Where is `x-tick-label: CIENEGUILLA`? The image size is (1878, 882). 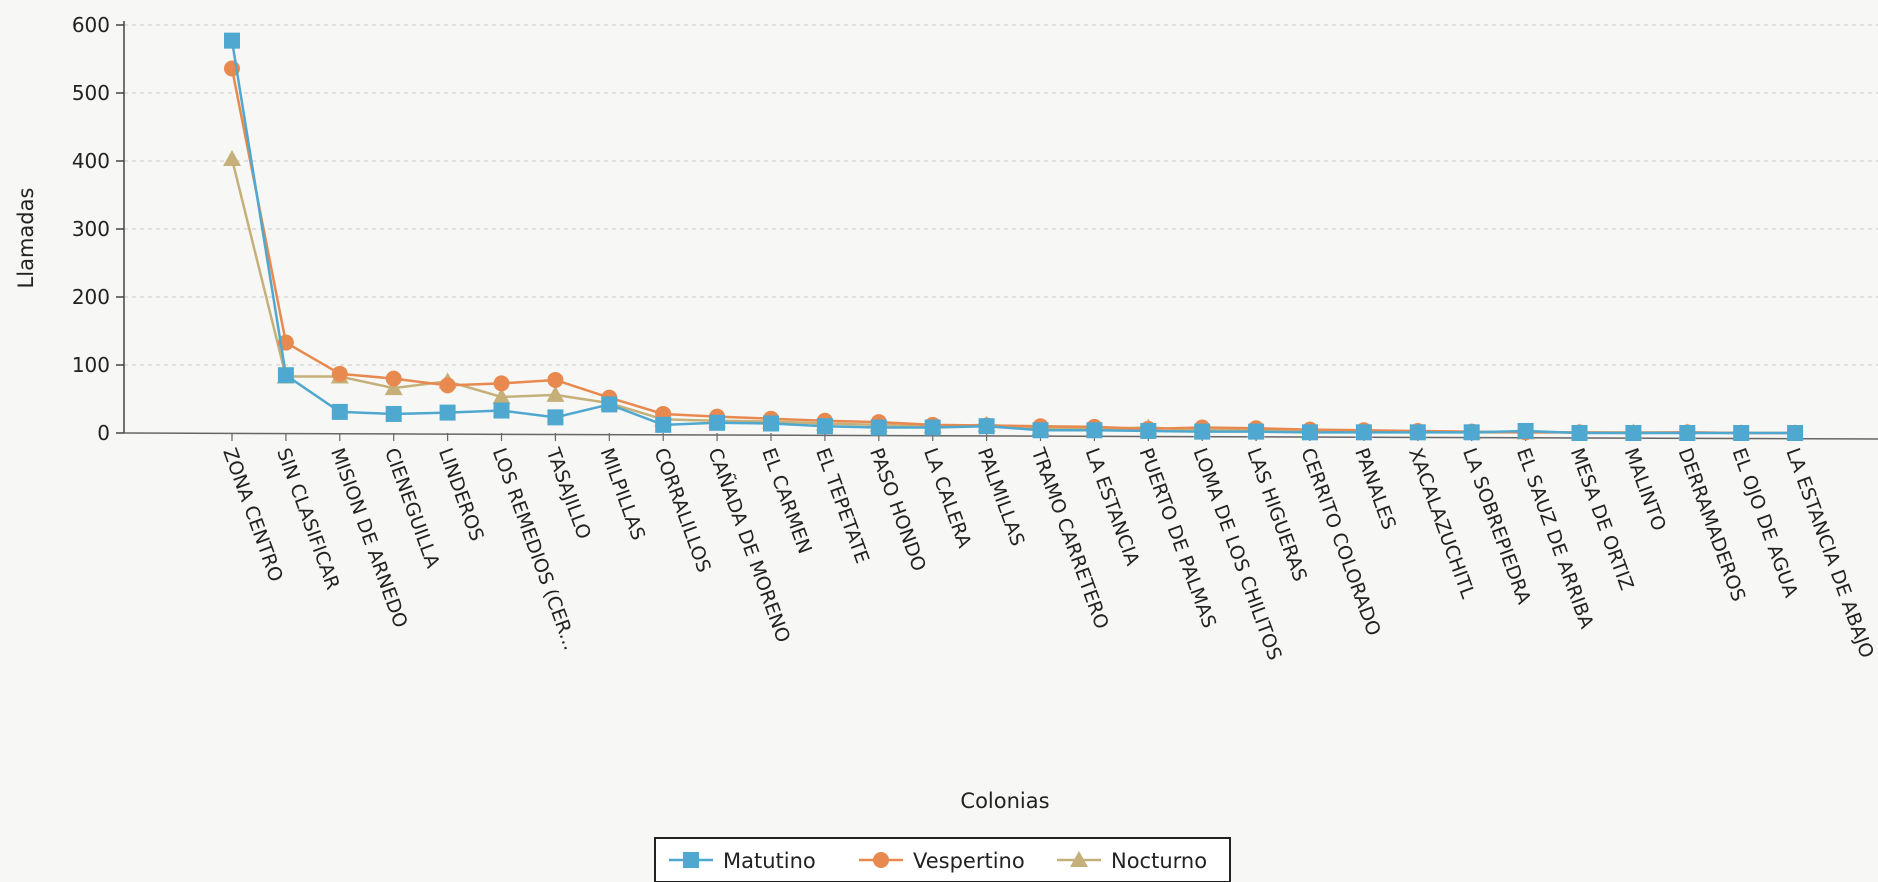 x-tick-label: CIENEGUILLA is located at coordinates (412, 508).